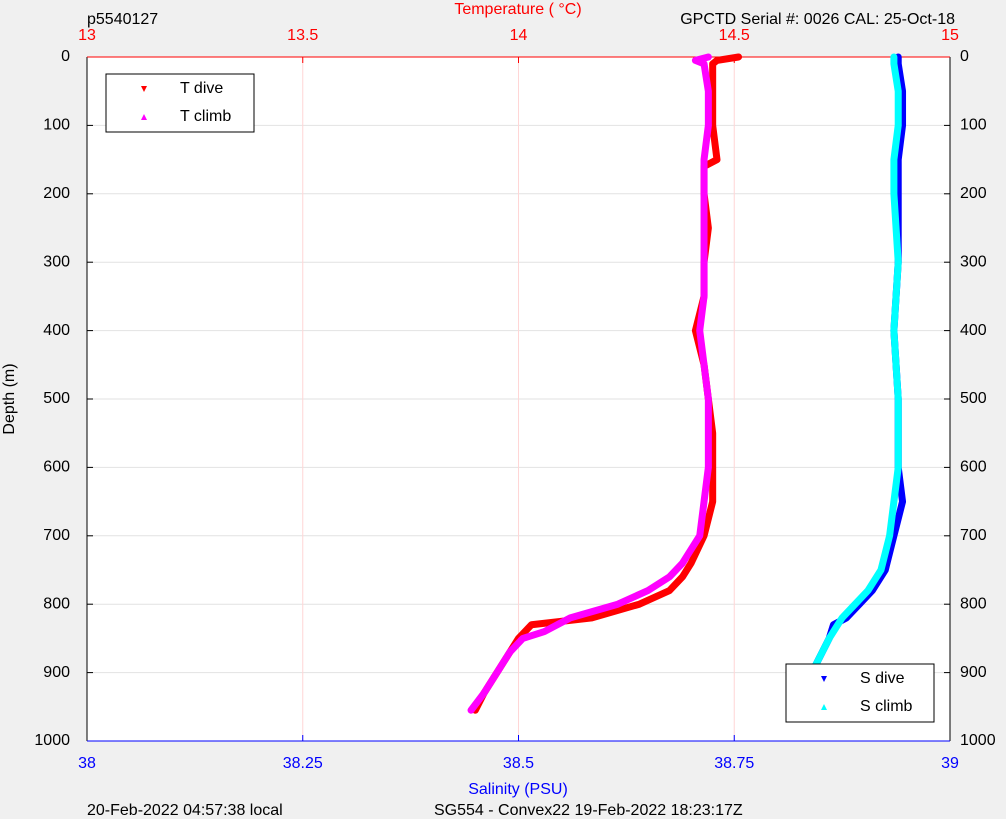 This screenshot has height=819, width=1006. I want to click on y-tick-label: 100, so click(56, 125).